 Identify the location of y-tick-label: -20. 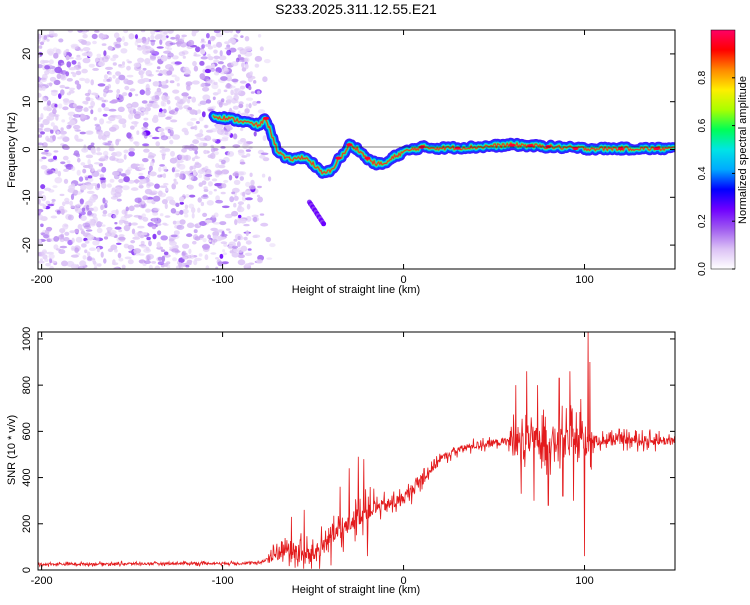
(27, 245).